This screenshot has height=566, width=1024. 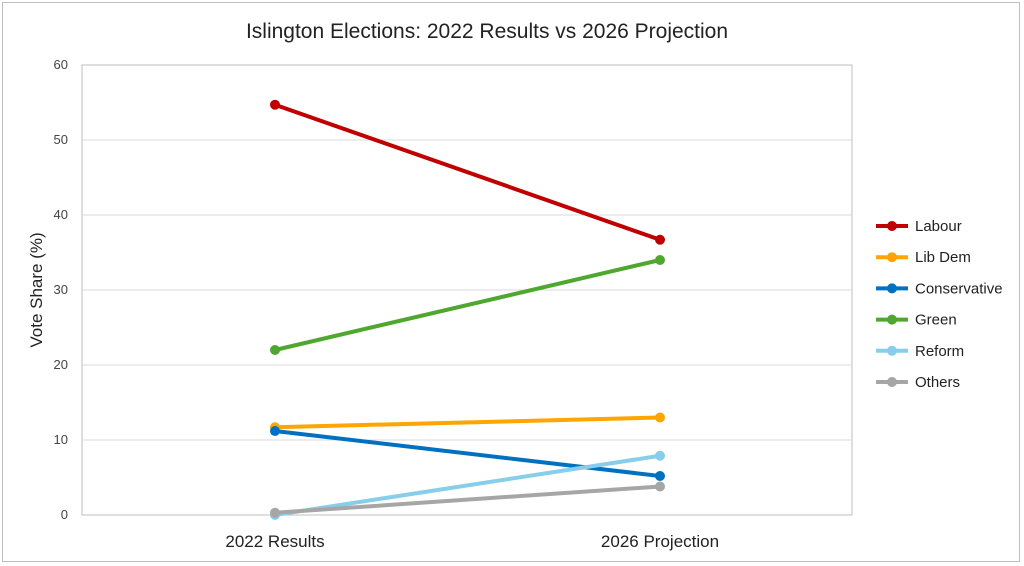 What do you see at coordinates (61, 139) in the screenshot?
I see `y-tick-label: 50` at bounding box center [61, 139].